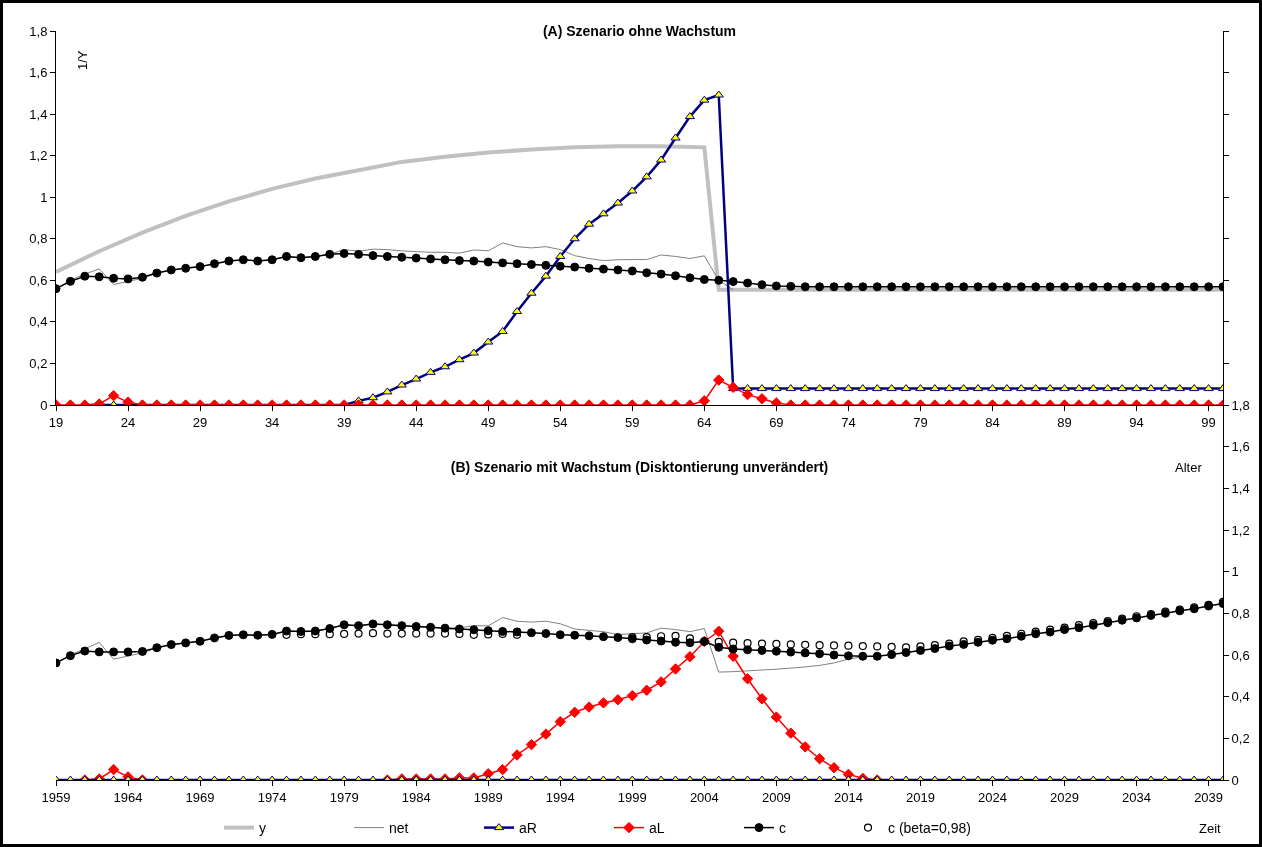 This screenshot has height=847, width=1262. Describe the element at coordinates (416, 797) in the screenshot. I see `x-tick-label: 1984` at that location.